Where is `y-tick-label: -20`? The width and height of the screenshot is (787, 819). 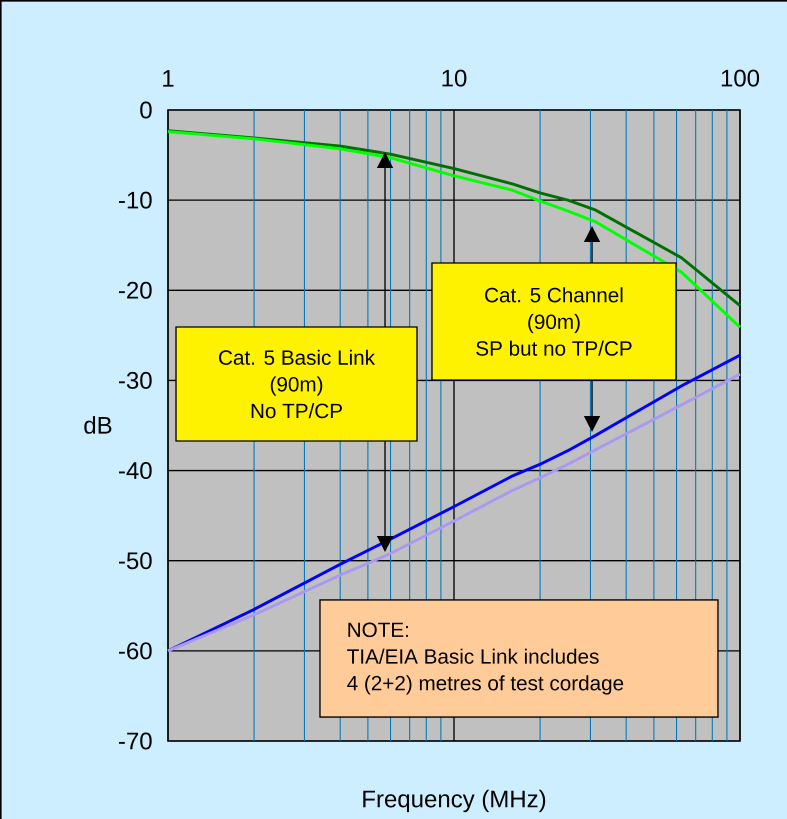
y-tick-label: -20 is located at coordinates (135, 290).